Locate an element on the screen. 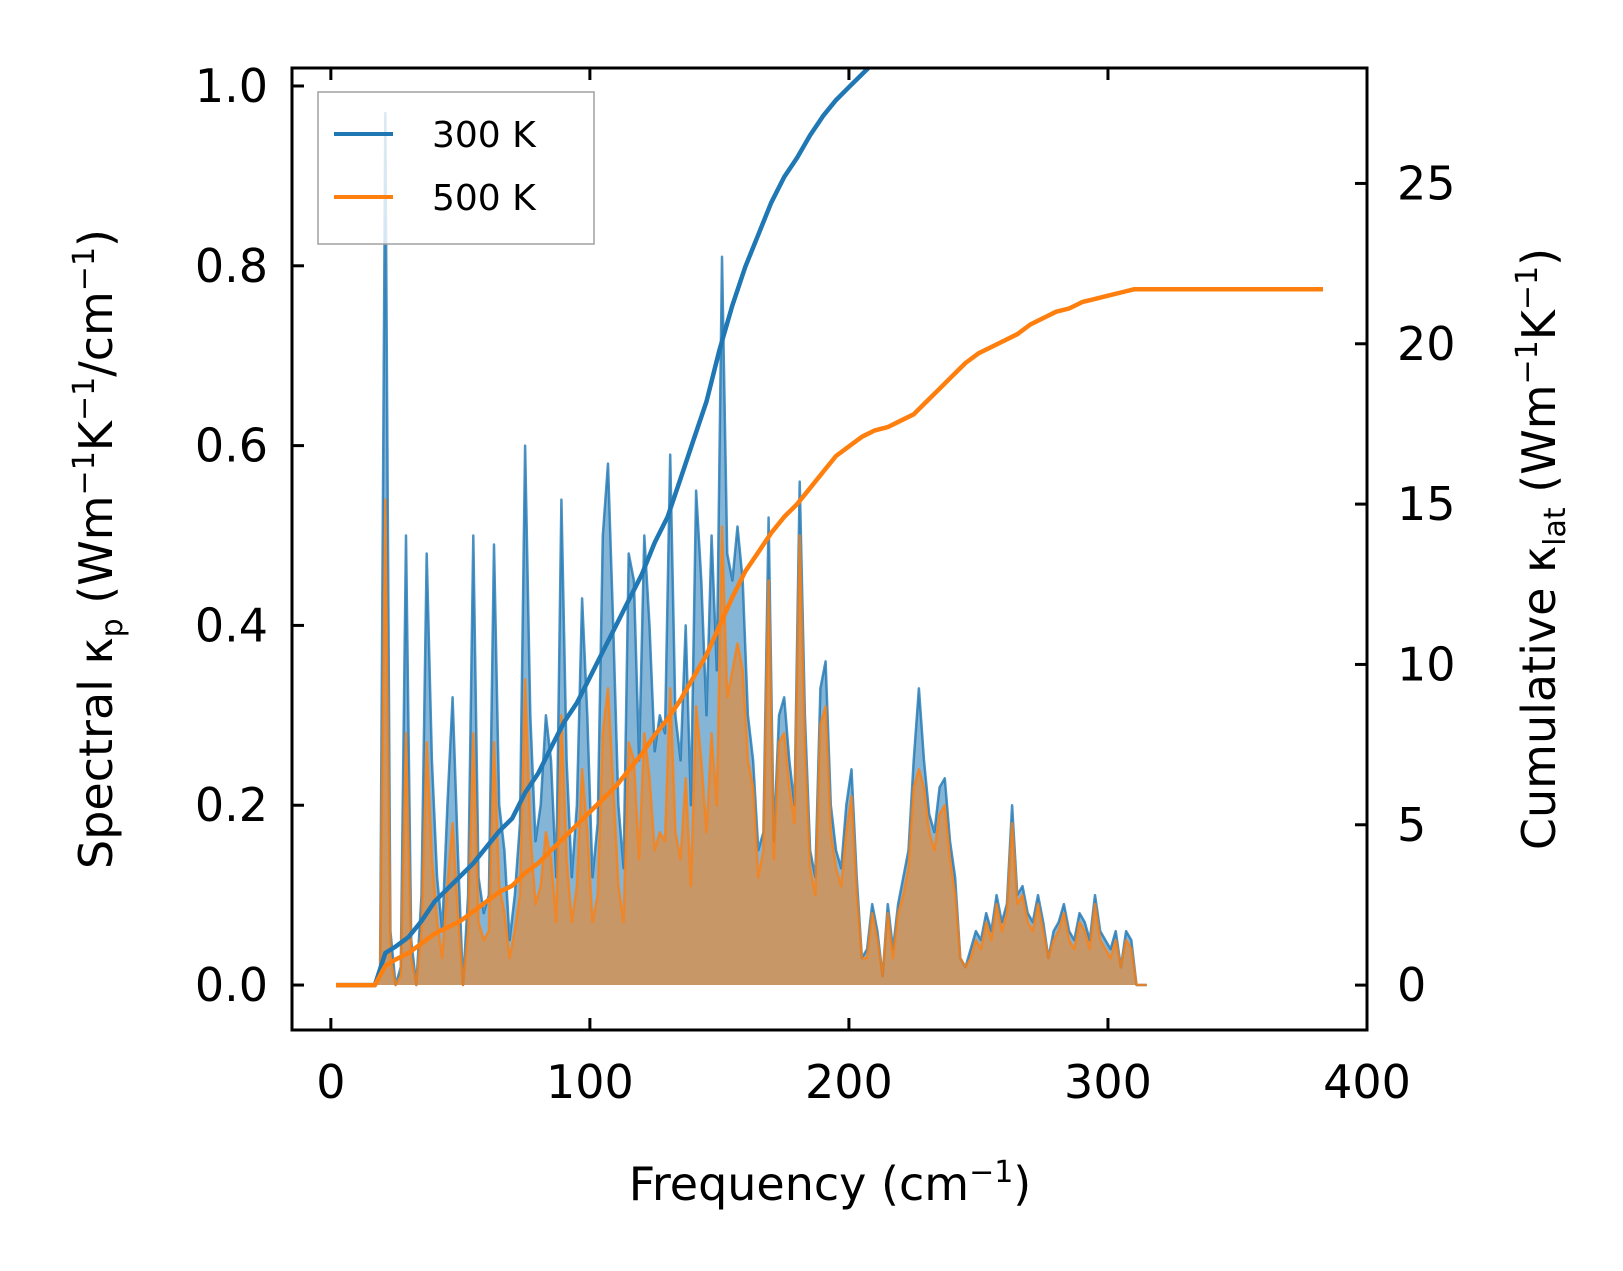  y-axis-right-title: Cumulative κlat (Wm−1K−1) is located at coordinates (1541, 549).